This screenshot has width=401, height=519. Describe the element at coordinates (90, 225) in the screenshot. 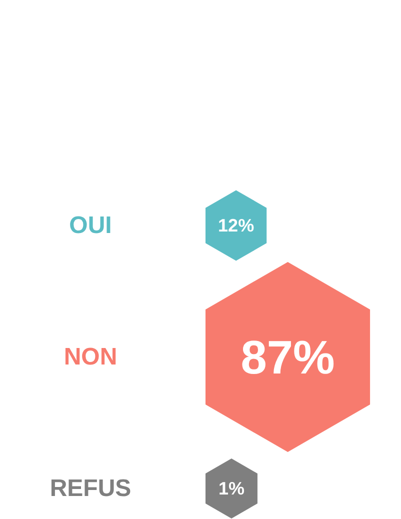

I see `category-label: OUI` at that location.